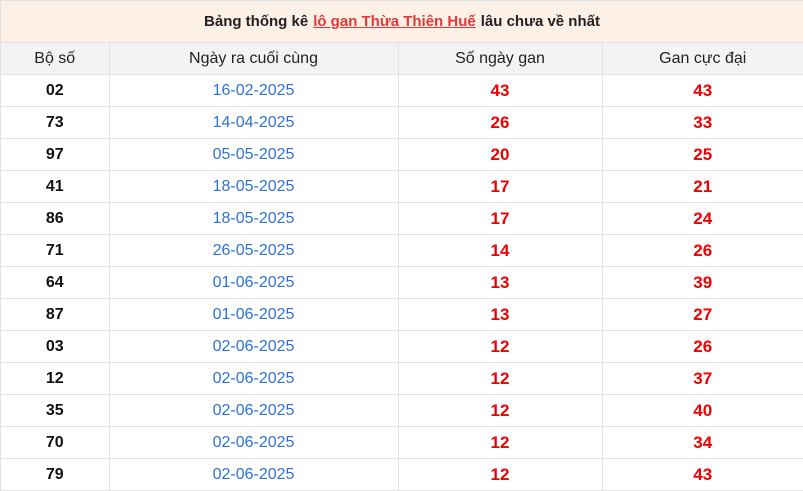  Describe the element at coordinates (253, 122) in the screenshot. I see `last-date-cell: 14-04-2025` at that location.